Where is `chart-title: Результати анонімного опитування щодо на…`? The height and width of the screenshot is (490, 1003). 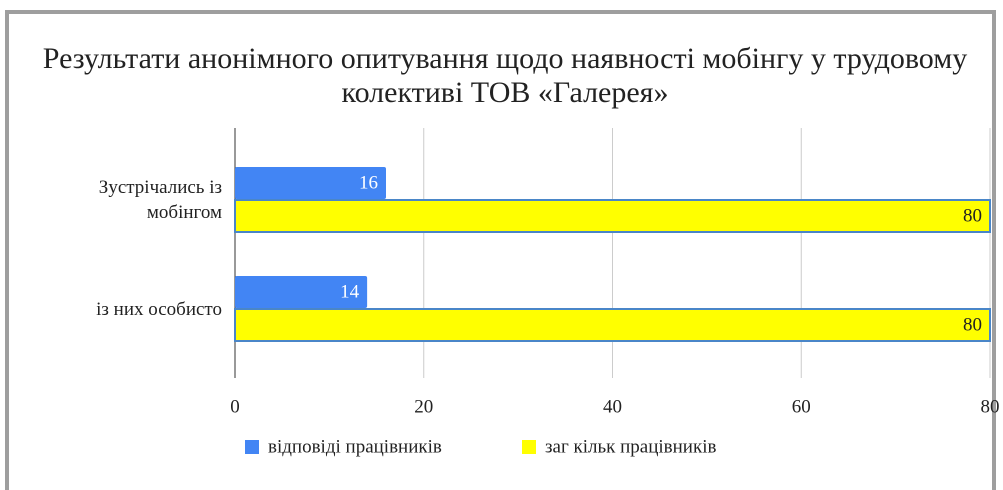 chart-title: Результати анонімного опитування щодо на… is located at coordinates (505, 75).